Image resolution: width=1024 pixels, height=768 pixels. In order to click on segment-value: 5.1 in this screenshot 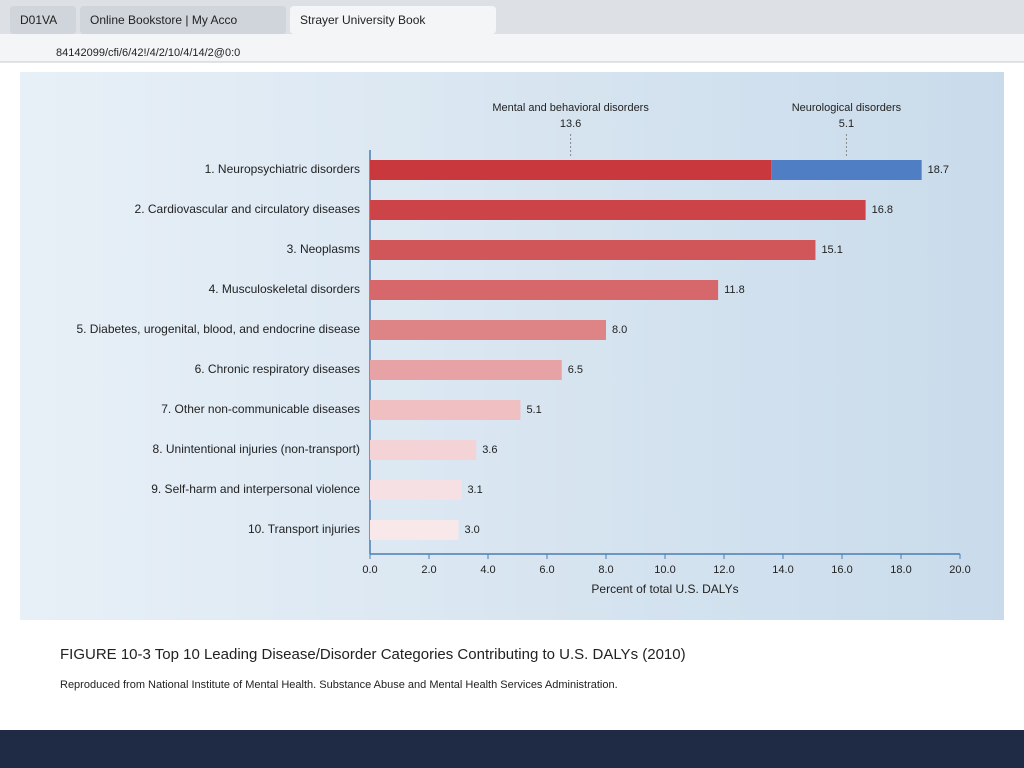, I will do `click(846, 124)`.